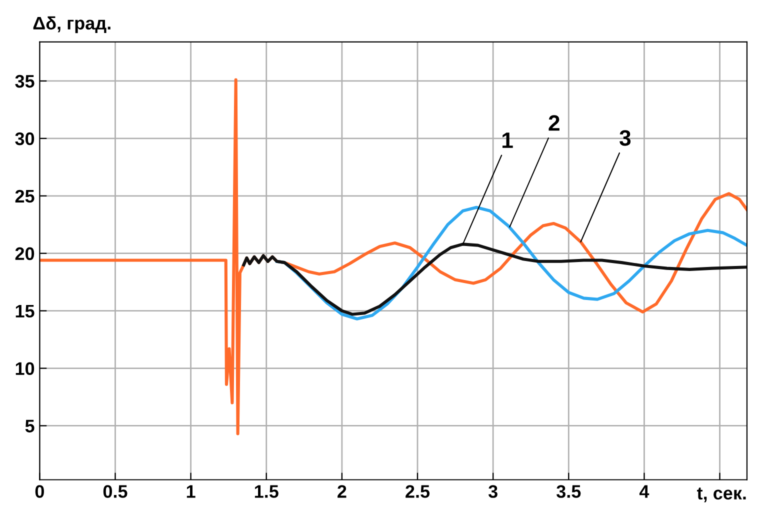 The height and width of the screenshot is (505, 763). Describe the element at coordinates (39, 491) in the screenshot. I see `x-tick-label: 0` at that location.